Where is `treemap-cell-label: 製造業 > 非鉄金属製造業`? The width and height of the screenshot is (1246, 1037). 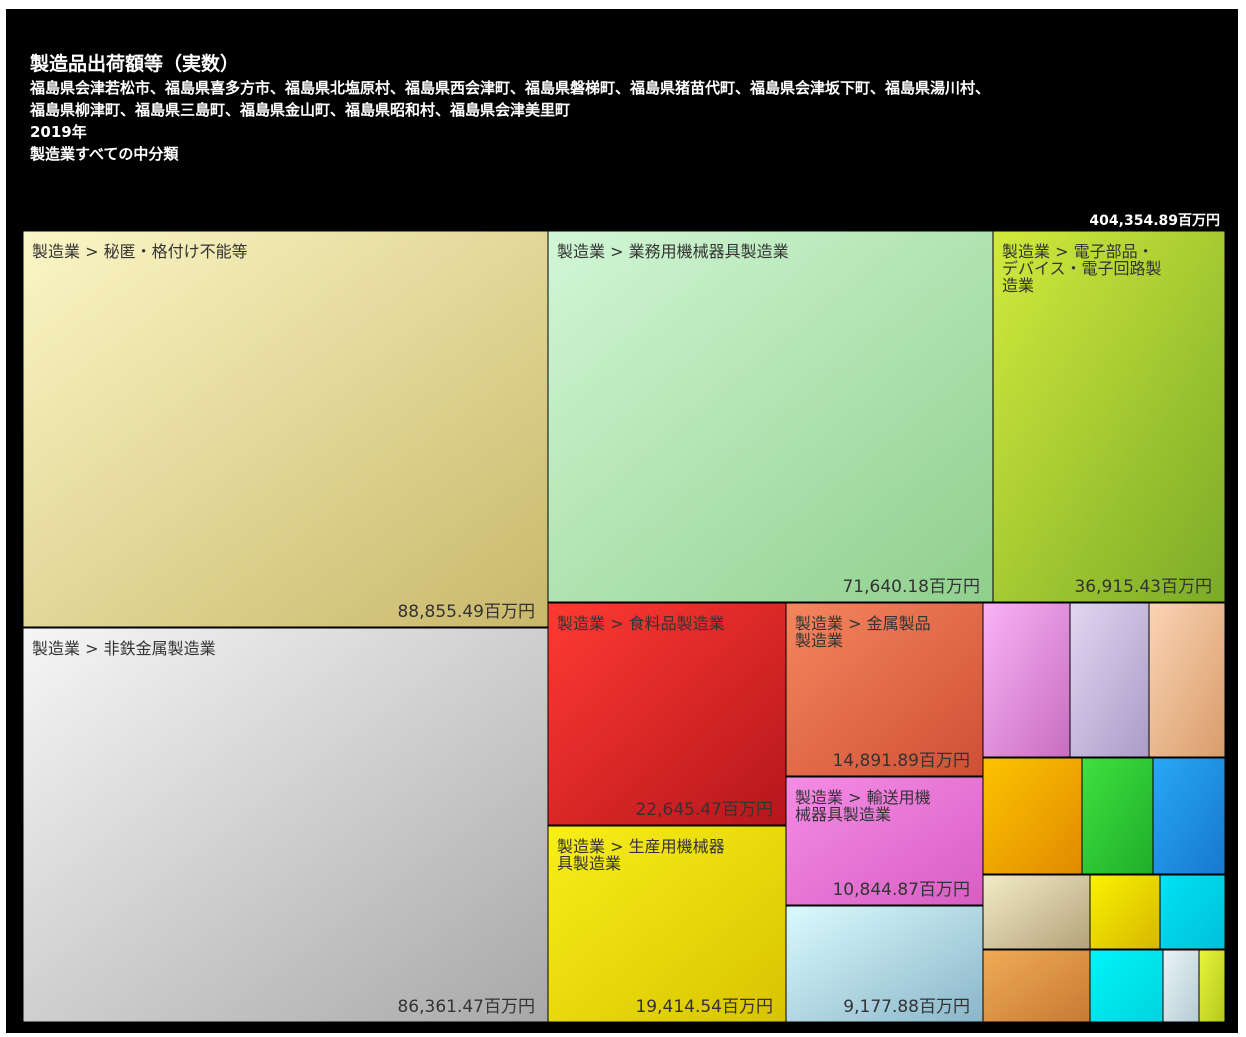 treemap-cell-label: 製造業 > 非鉄金属製造業 is located at coordinates (124, 648).